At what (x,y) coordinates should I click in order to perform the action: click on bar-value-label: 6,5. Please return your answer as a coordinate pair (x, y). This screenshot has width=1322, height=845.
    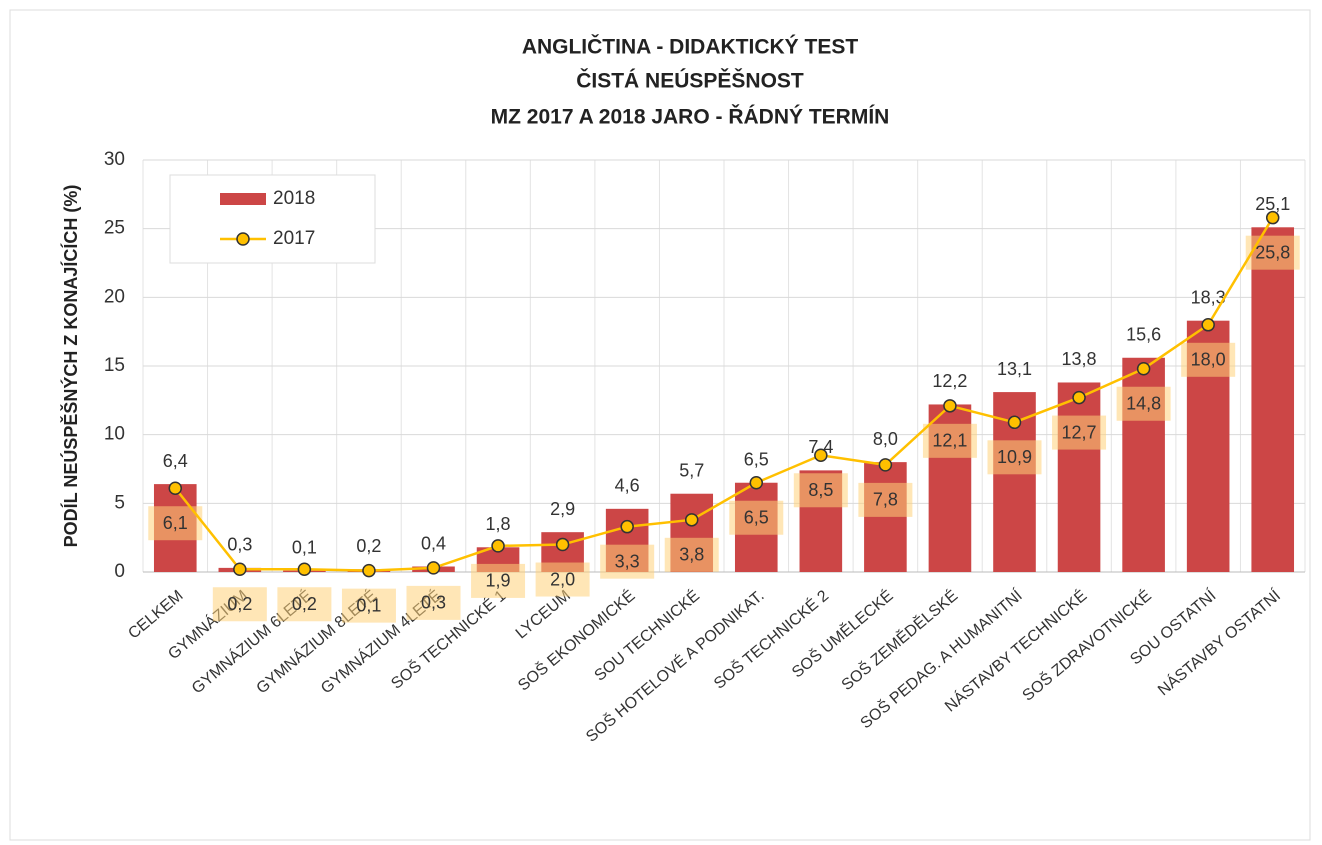
    Looking at the image, I should click on (756, 459).